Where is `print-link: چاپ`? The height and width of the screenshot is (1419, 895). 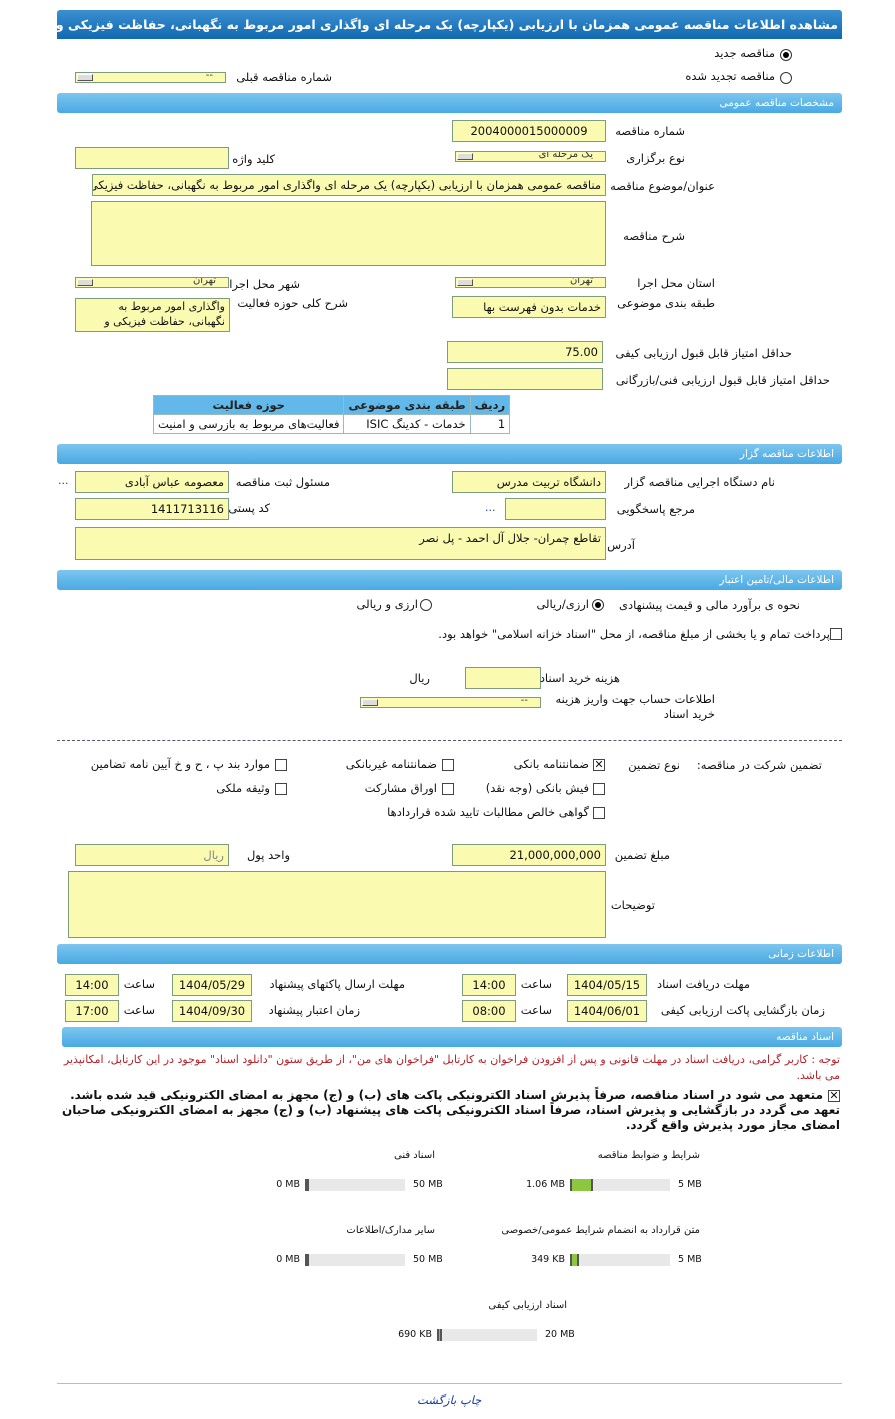 print-link: چاپ is located at coordinates (470, 1400).